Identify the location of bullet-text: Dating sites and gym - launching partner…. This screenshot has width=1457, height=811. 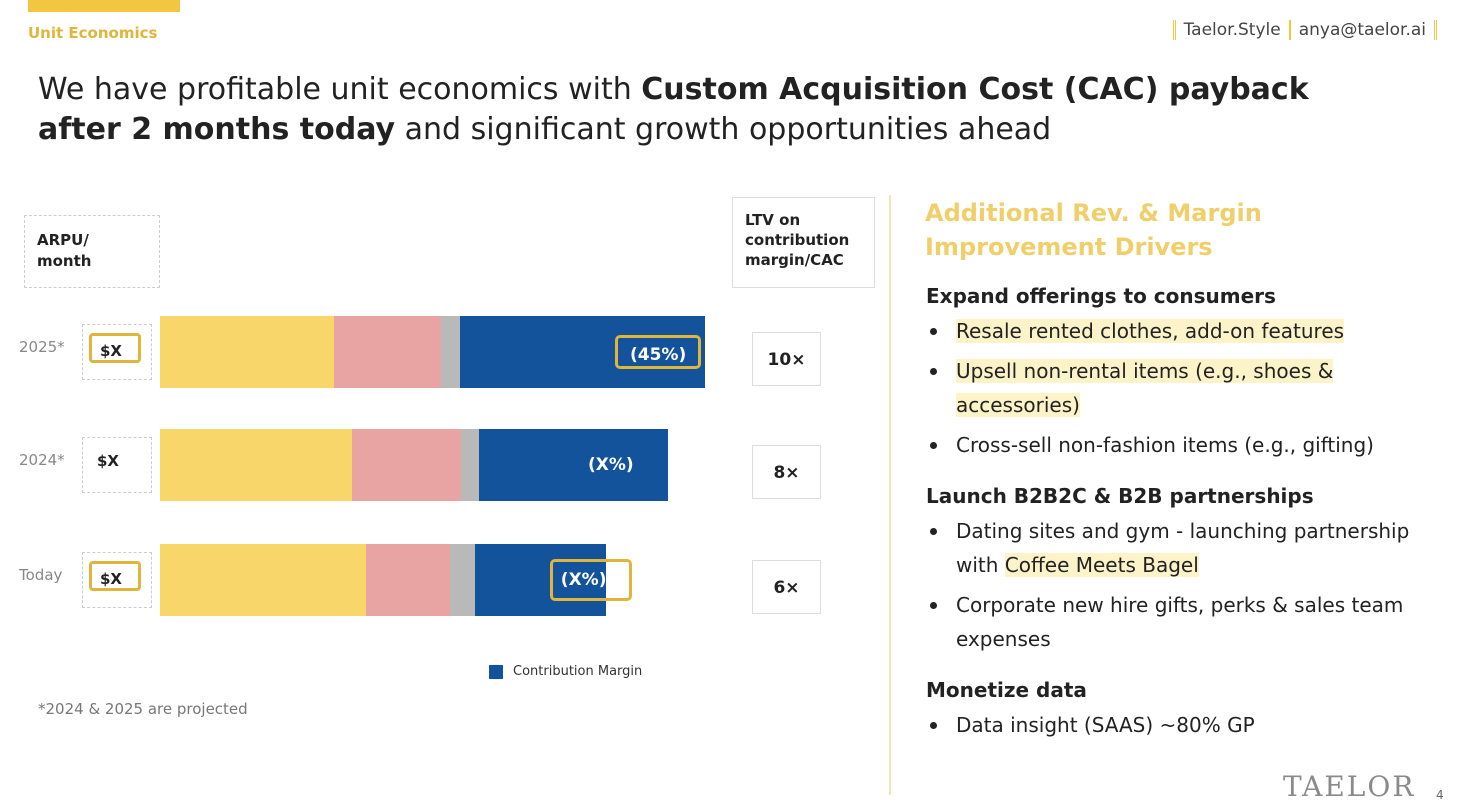
(1183, 548).